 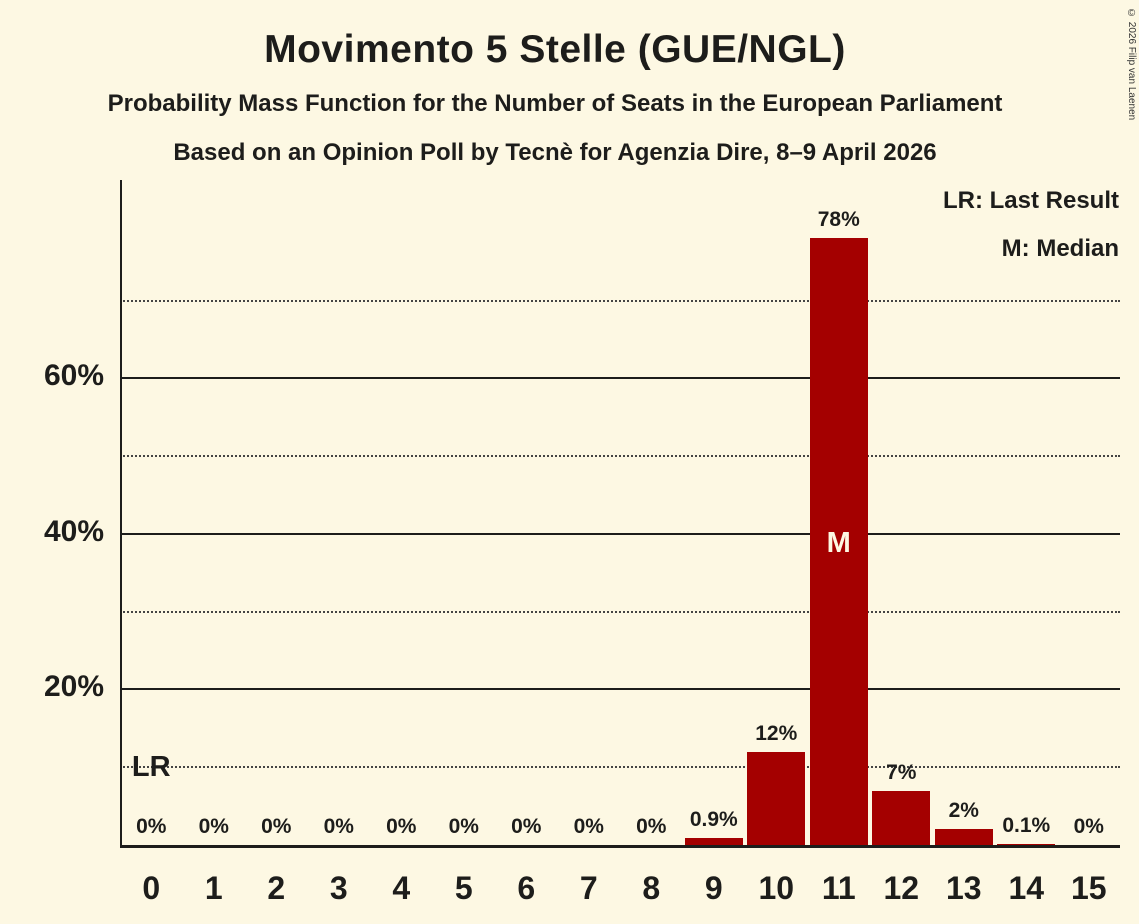 What do you see at coordinates (838, 888) in the screenshot?
I see `x-tick-label-11: 11` at bounding box center [838, 888].